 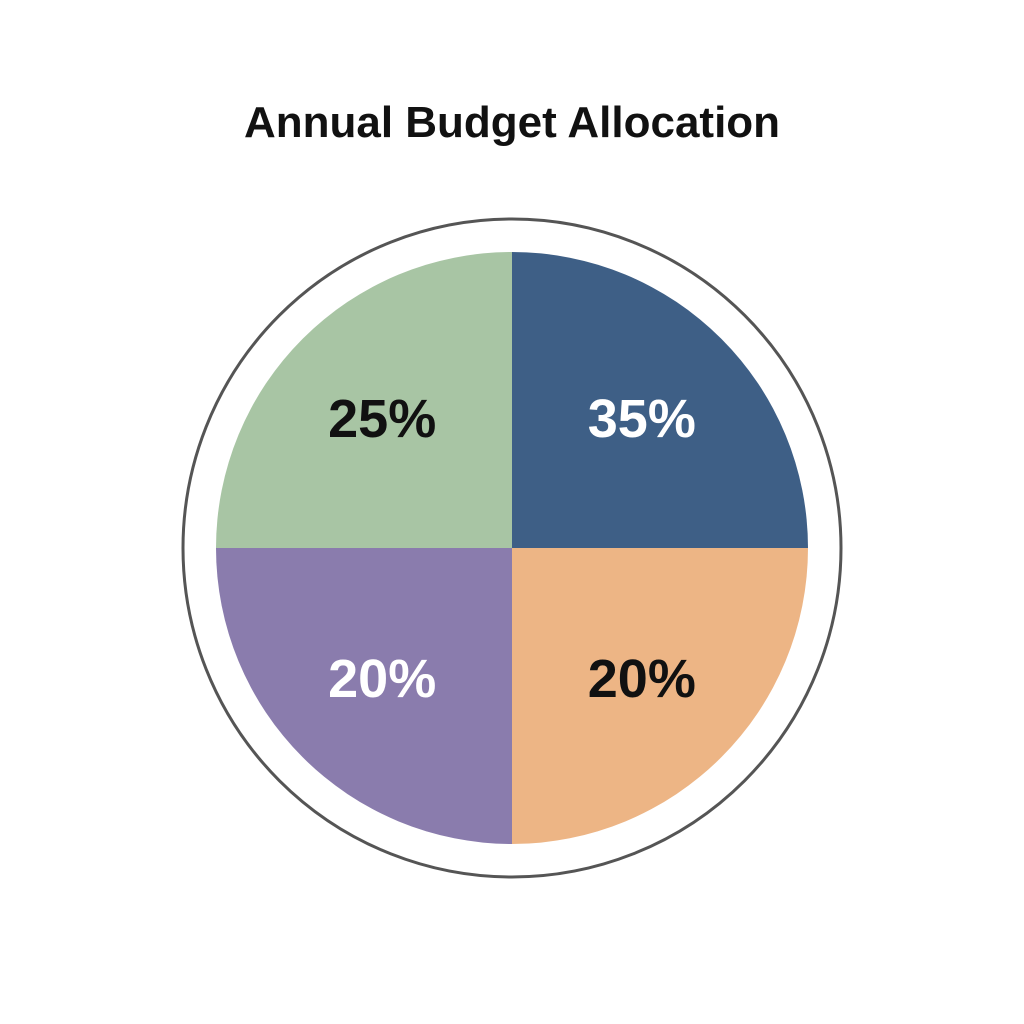 What do you see at coordinates (642, 419) in the screenshot?
I see `pie-slice-label-1: 35%` at bounding box center [642, 419].